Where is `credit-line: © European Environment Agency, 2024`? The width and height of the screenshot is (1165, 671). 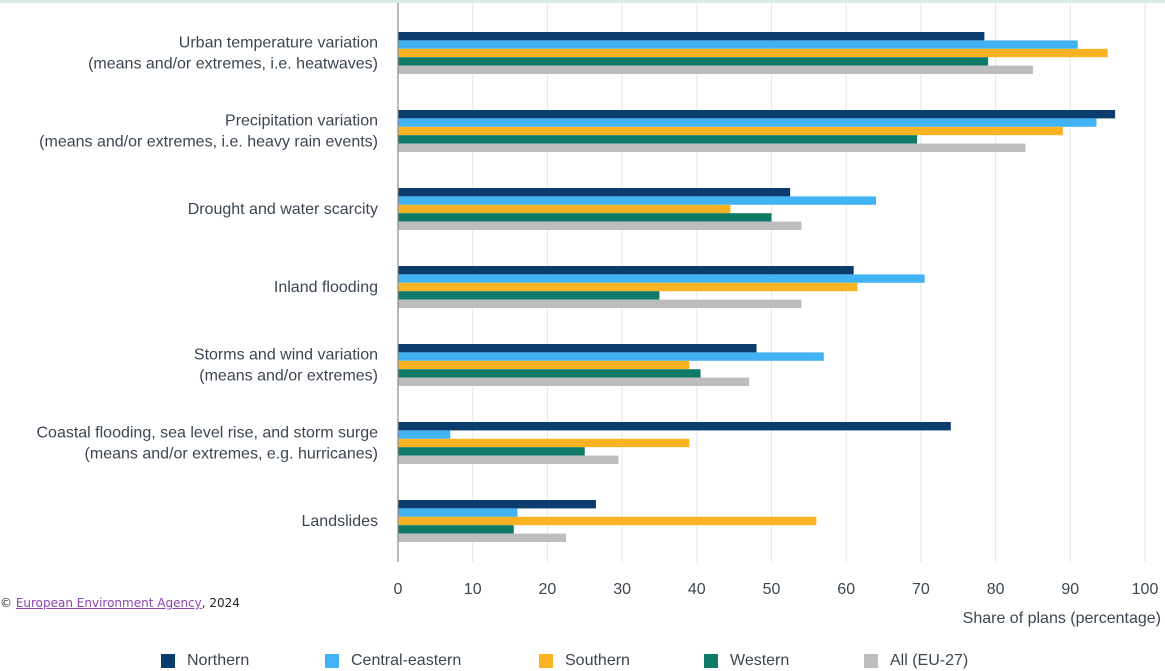
credit-line: © European Environment Agency, 2024 is located at coordinates (120, 603).